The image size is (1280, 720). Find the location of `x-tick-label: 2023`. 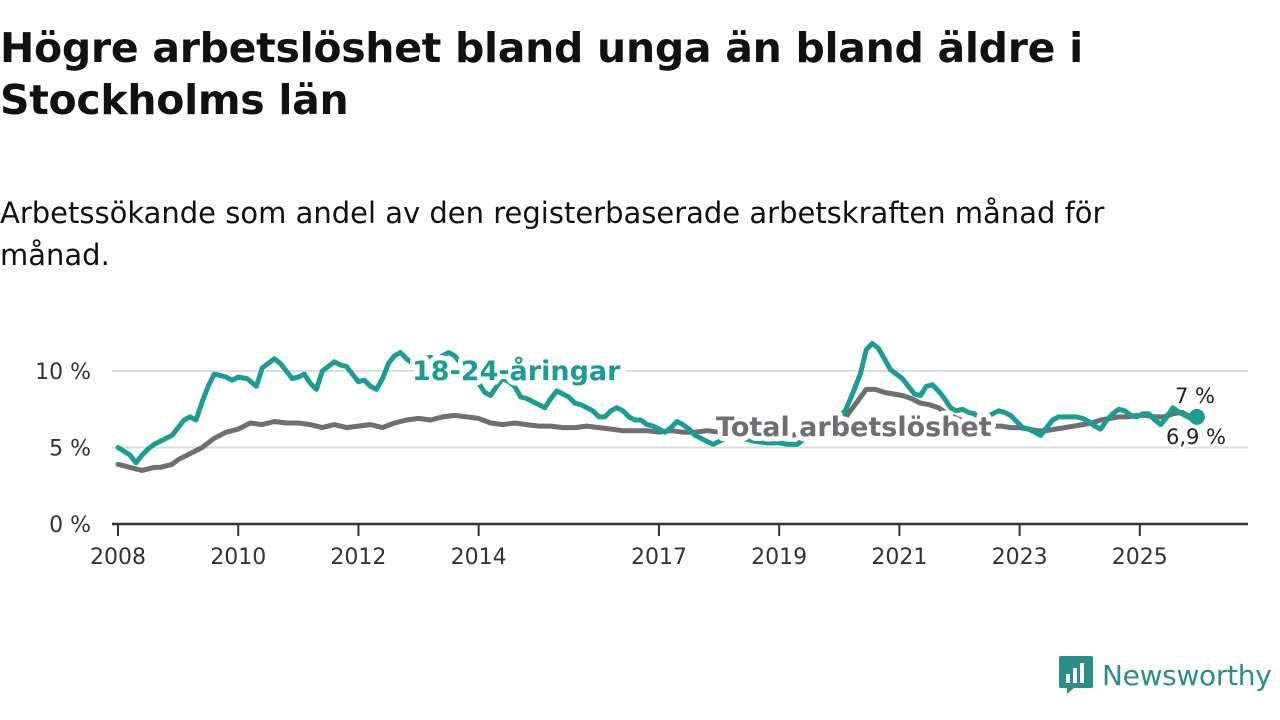

x-tick-label: 2023 is located at coordinates (1020, 557).